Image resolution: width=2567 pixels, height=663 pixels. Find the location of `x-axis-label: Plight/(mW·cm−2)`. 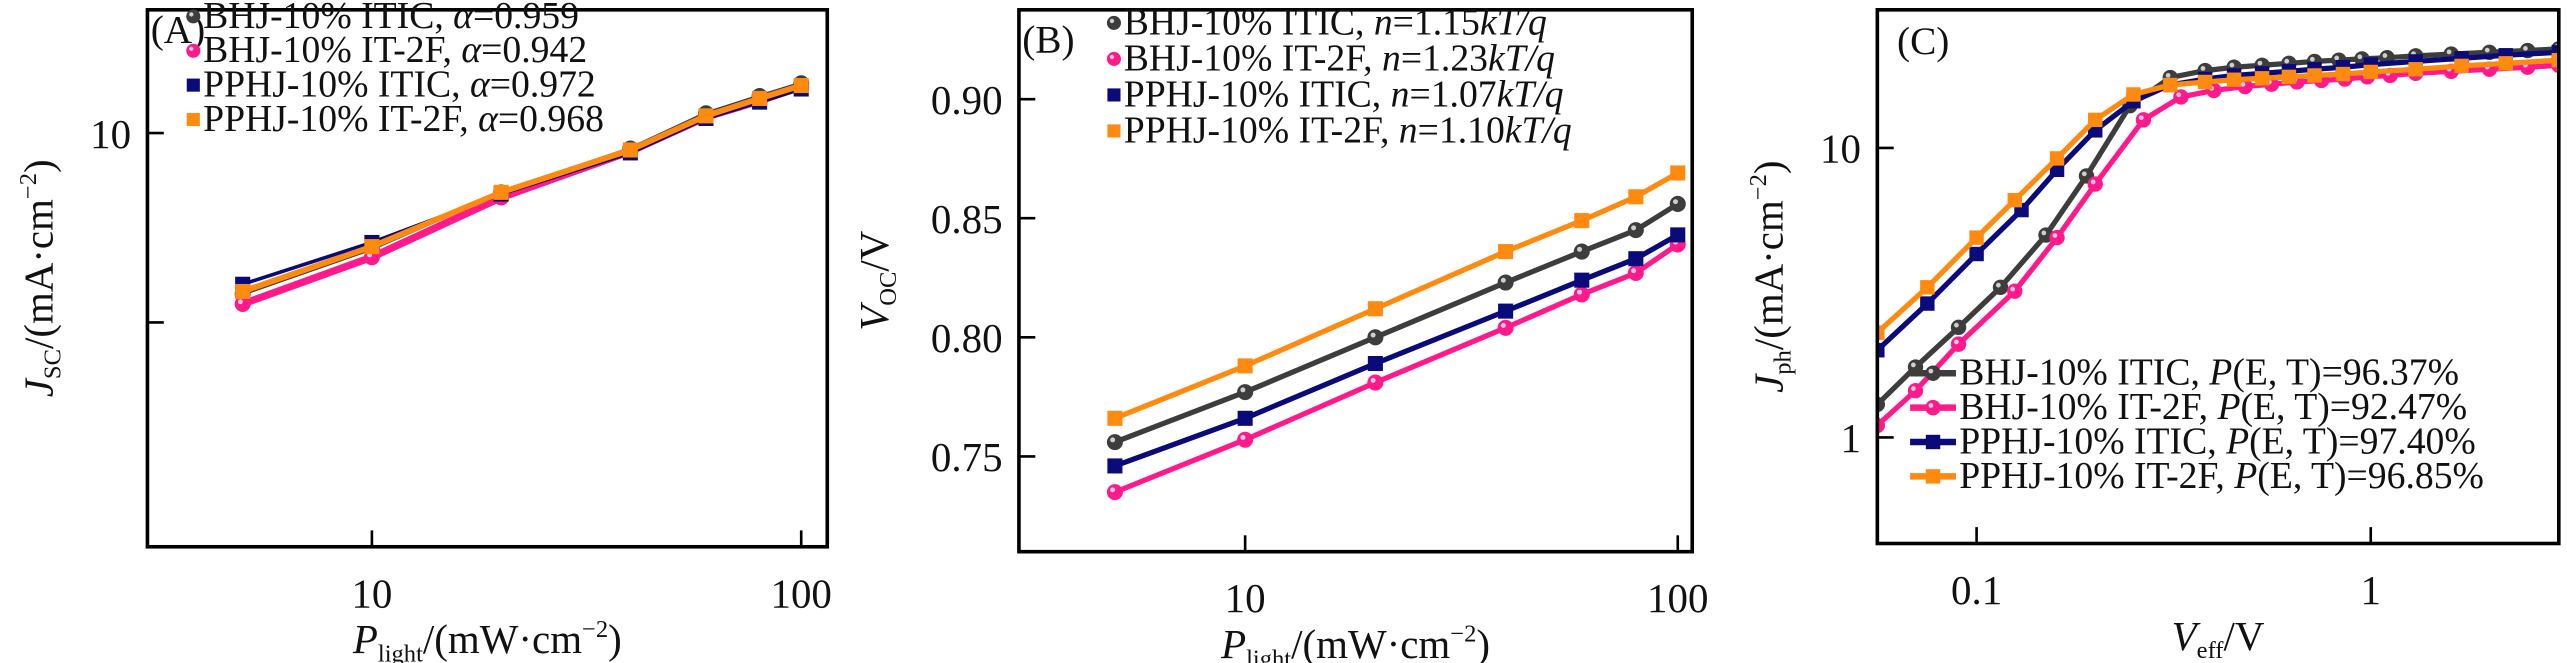

x-axis-label: Plight/(mW·cm−2) is located at coordinates (1355, 642).